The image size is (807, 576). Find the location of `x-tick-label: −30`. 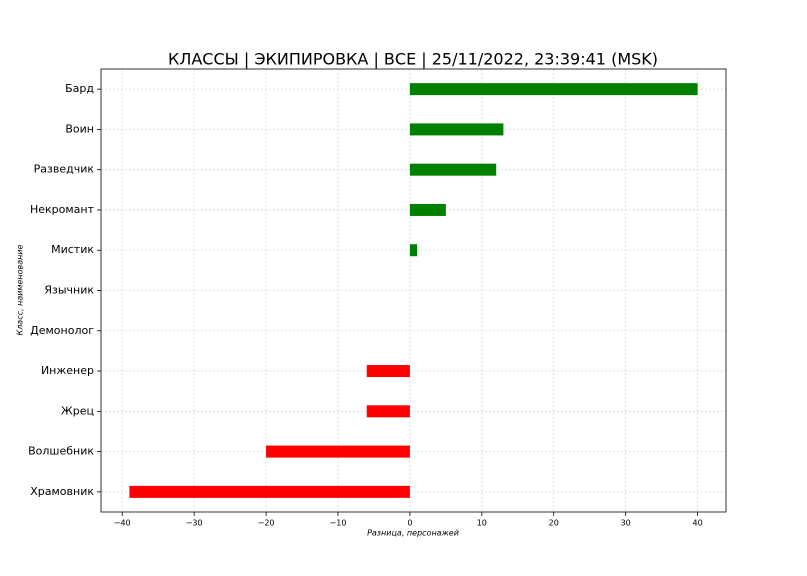

x-tick-label: −30 is located at coordinates (194, 523).